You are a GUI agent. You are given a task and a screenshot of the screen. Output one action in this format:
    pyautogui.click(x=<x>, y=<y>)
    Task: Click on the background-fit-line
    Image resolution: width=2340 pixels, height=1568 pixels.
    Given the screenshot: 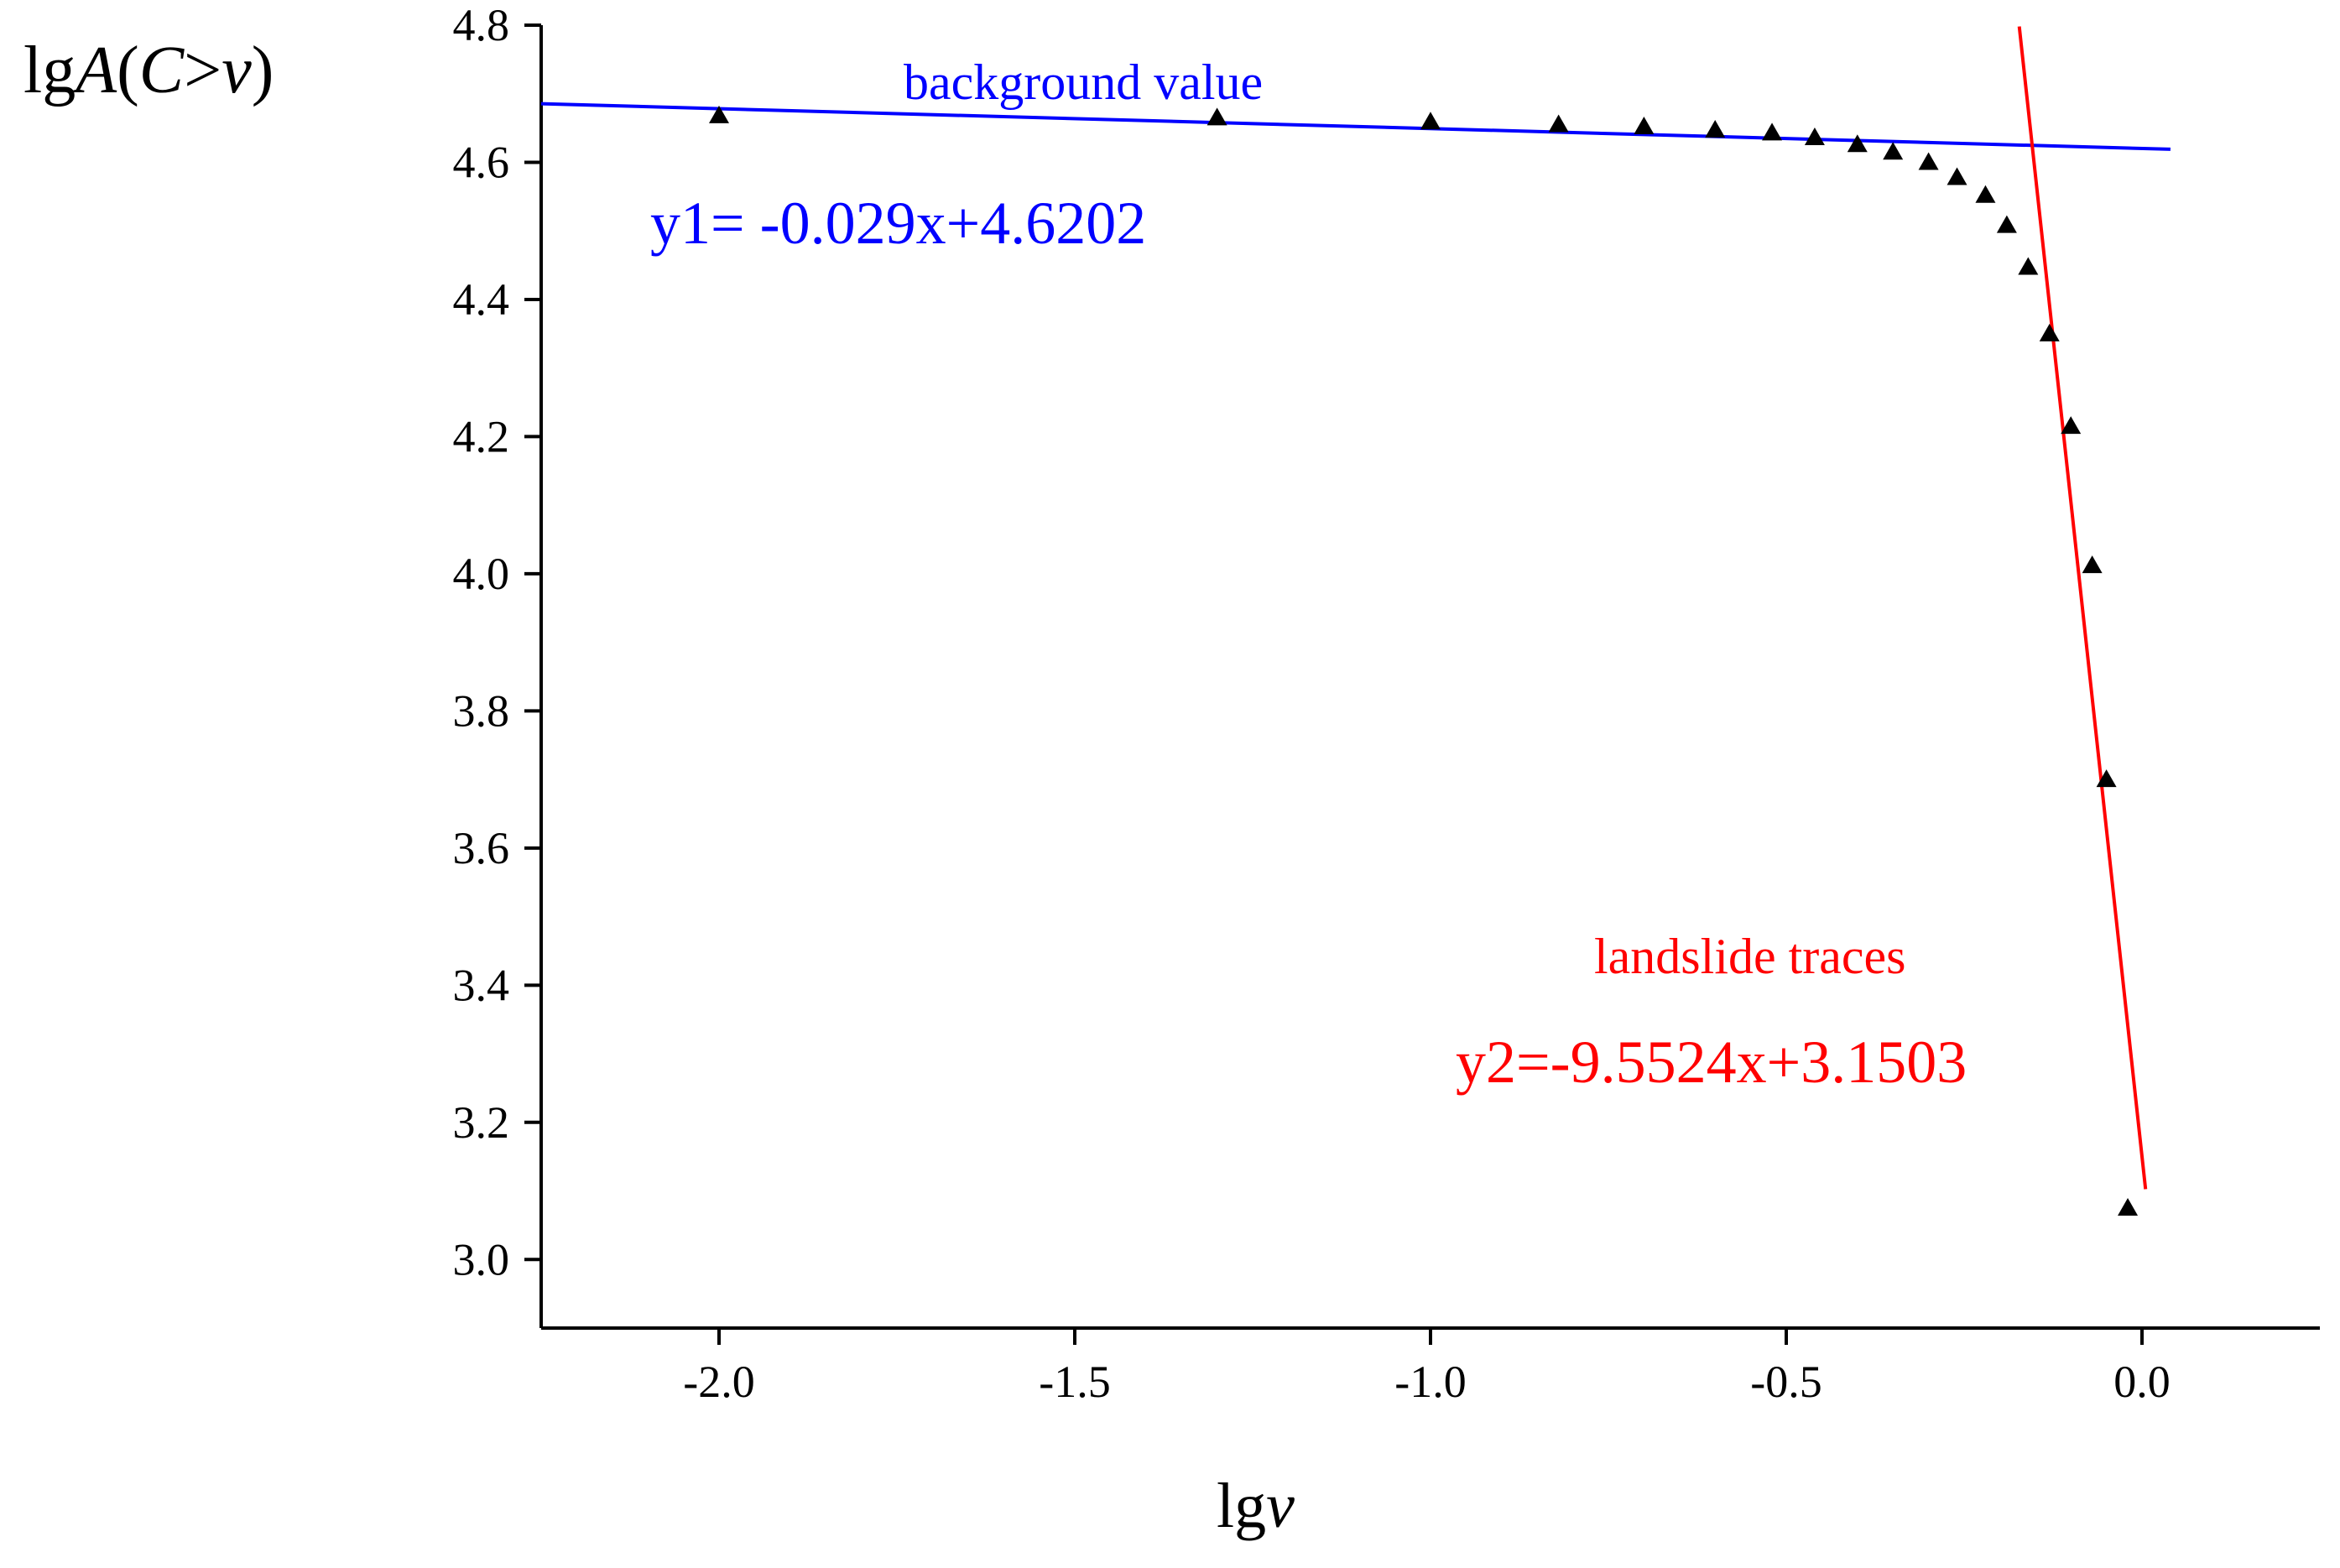 What is the action you would take?
    pyautogui.click(x=1355, y=127)
    